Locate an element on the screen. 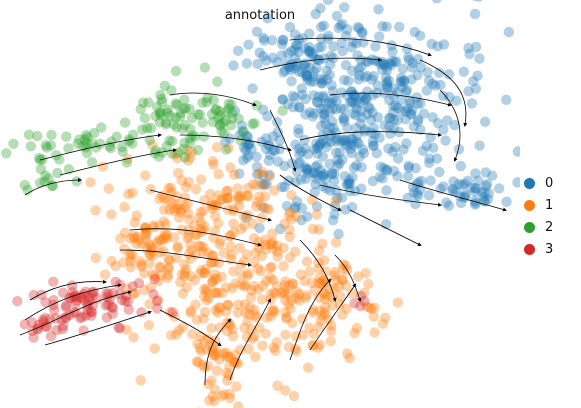  legend-label-1: 1 is located at coordinates (549, 205).